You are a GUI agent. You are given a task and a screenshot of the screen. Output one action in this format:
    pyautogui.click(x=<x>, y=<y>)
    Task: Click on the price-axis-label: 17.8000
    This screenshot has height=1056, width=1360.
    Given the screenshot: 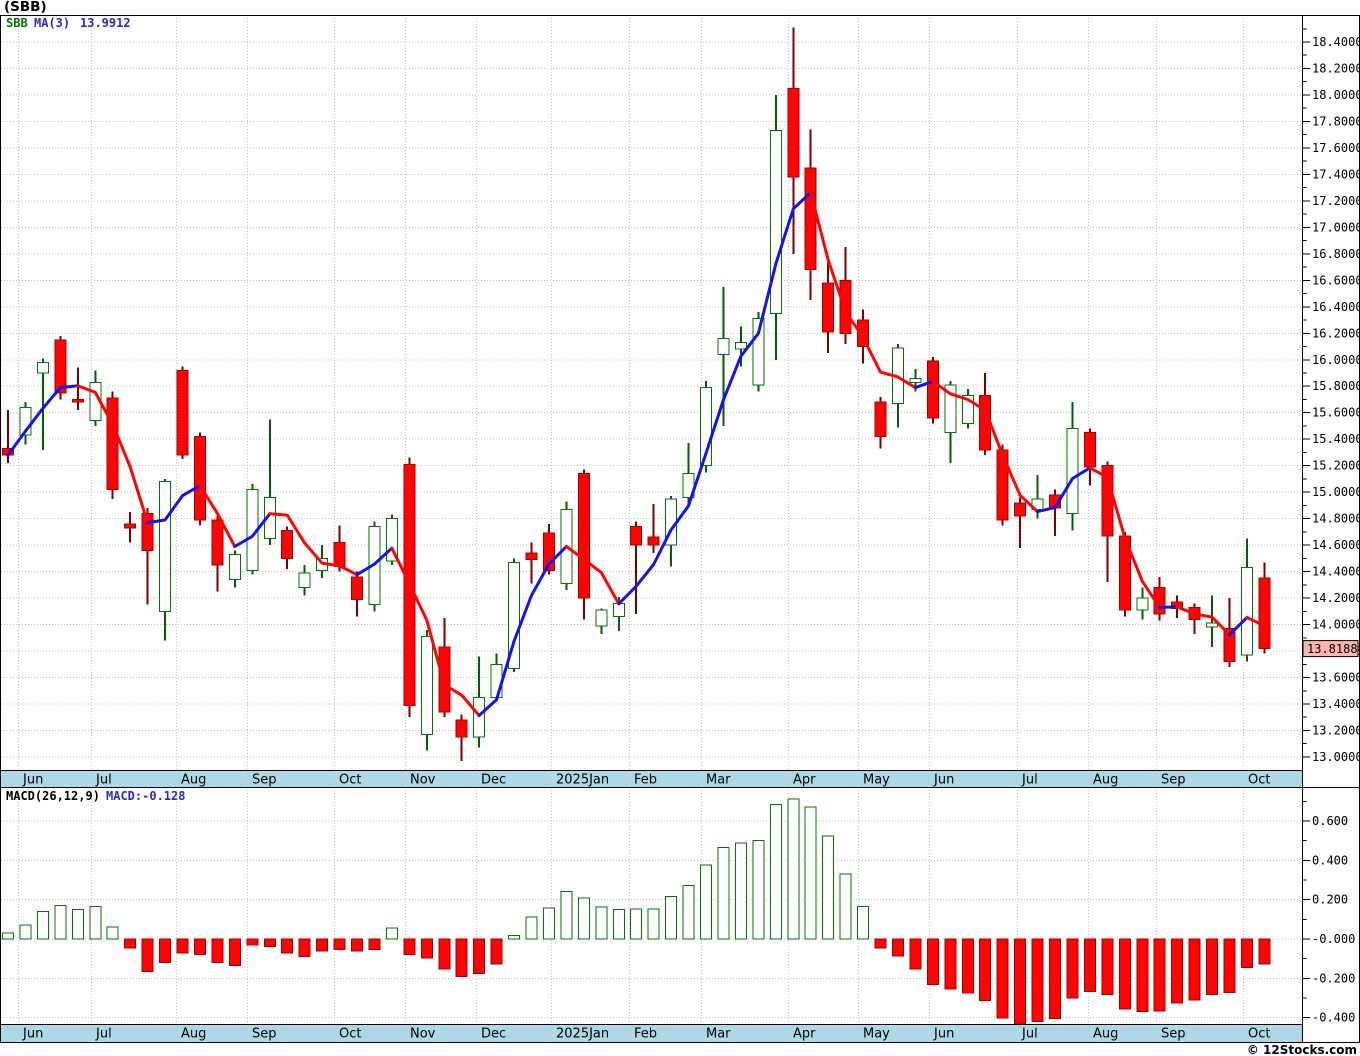 What is the action you would take?
    pyautogui.click(x=1336, y=121)
    